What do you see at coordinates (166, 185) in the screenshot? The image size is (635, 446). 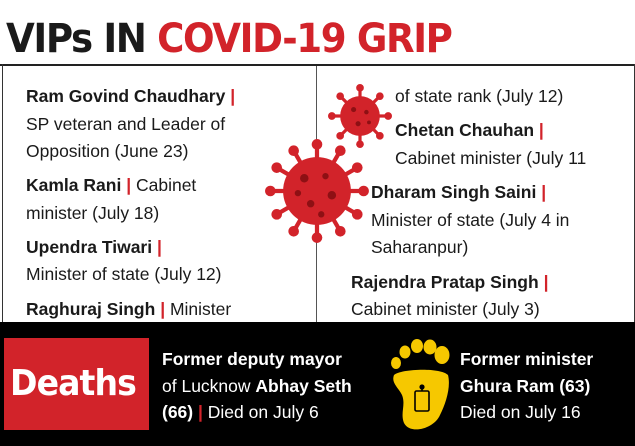 I see `entry-detail: Cabinet` at bounding box center [166, 185].